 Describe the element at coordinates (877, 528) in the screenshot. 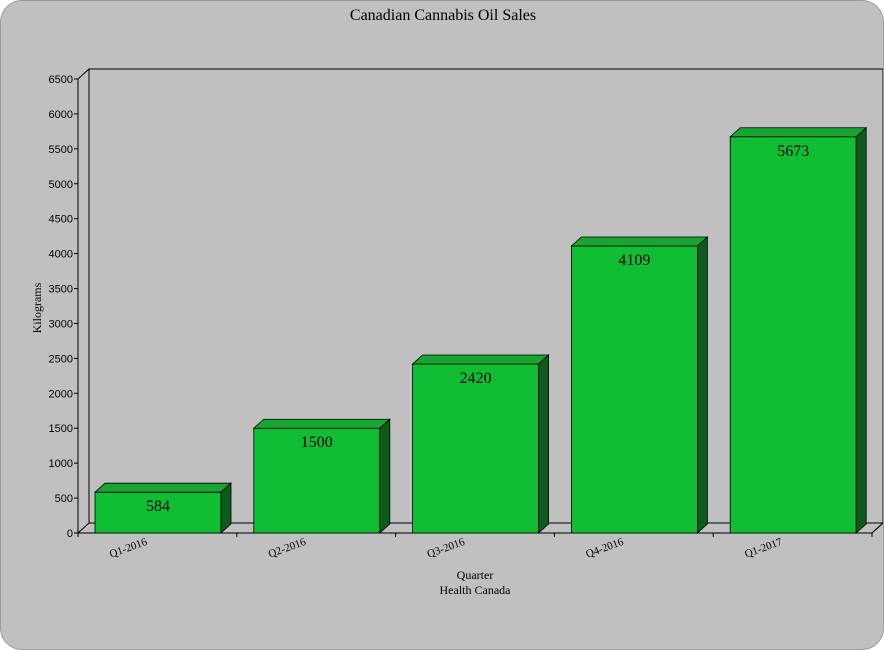

I see `floor-right-edge` at that location.